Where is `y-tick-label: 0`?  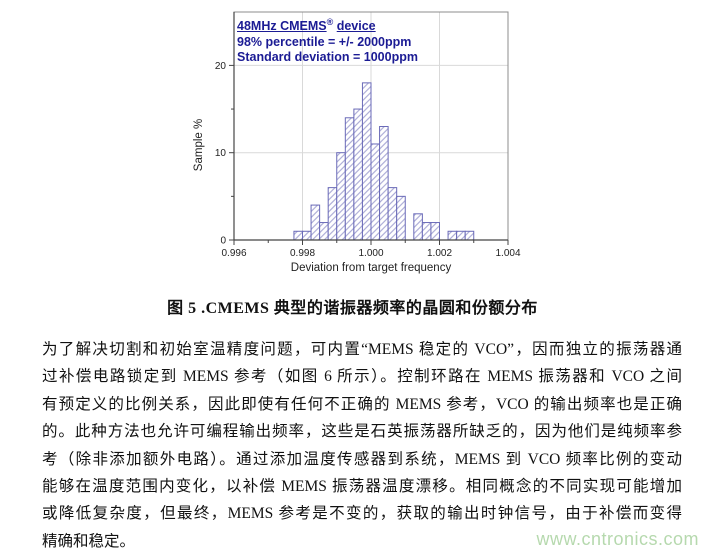
y-tick-label: 0 is located at coordinates (223, 241).